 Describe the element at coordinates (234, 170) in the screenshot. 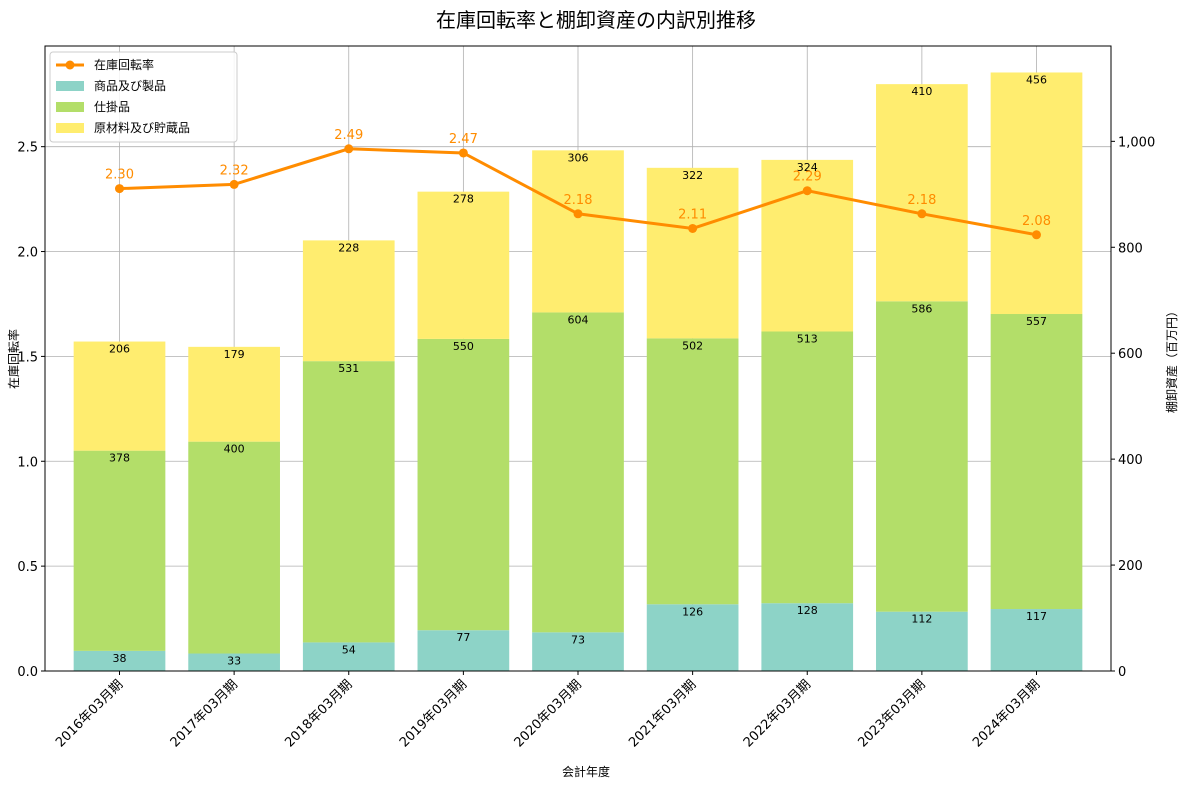

I see `turnover-value-label: 2.32` at that location.